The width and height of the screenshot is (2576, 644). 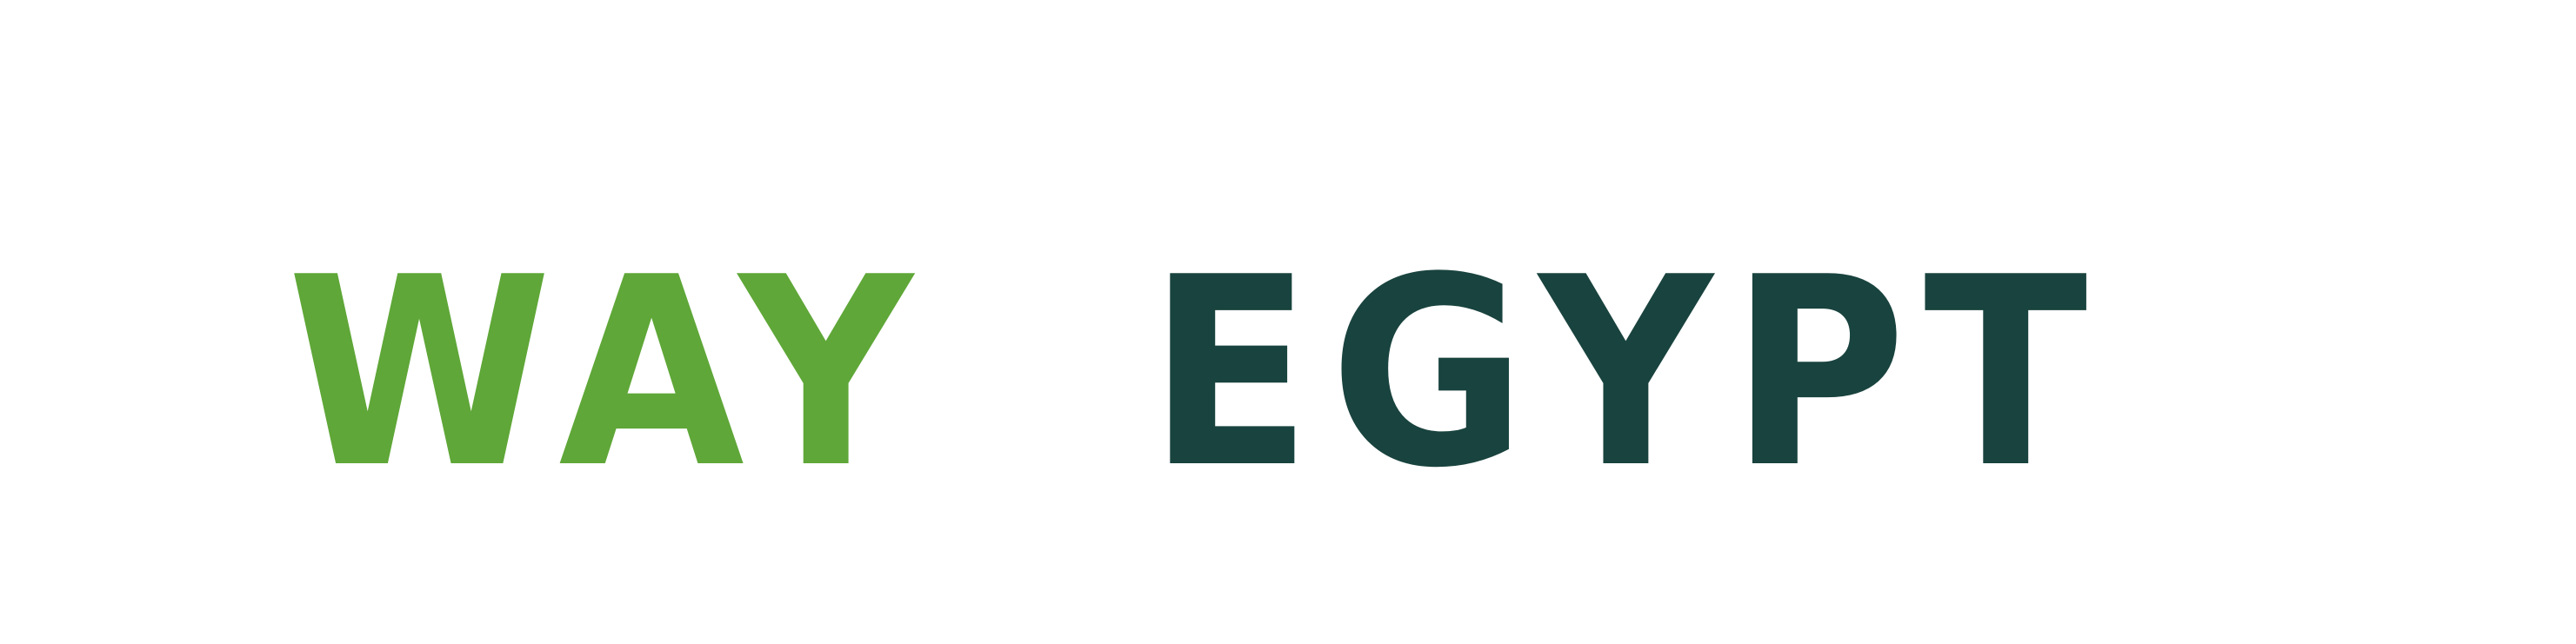 What do you see at coordinates (609, 373) in the screenshot?
I see `logo-word-way: WAY` at bounding box center [609, 373].